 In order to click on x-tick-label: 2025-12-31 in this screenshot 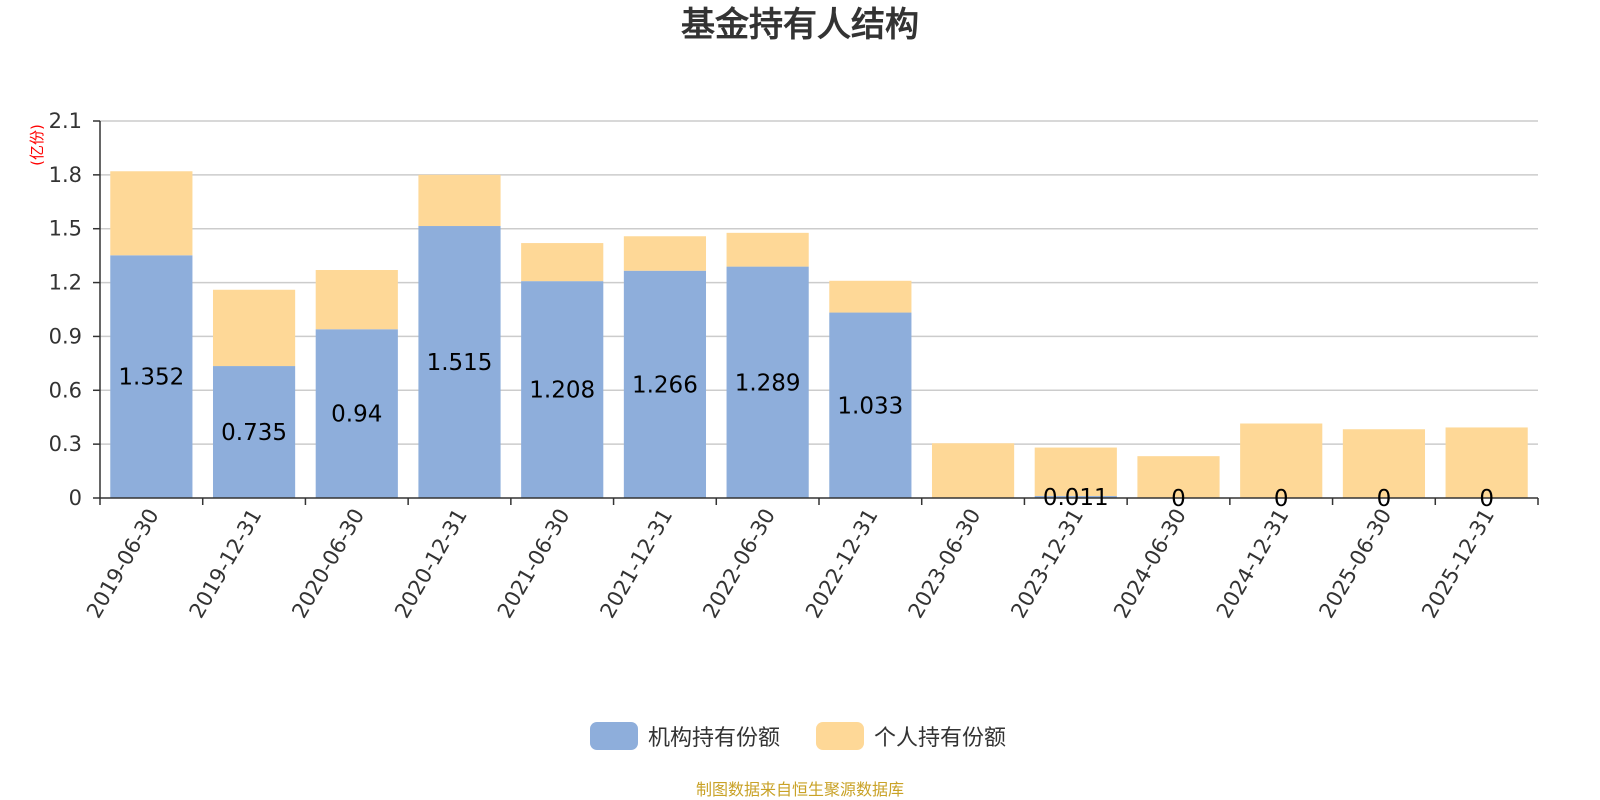, I will do `click(1458, 564)`.